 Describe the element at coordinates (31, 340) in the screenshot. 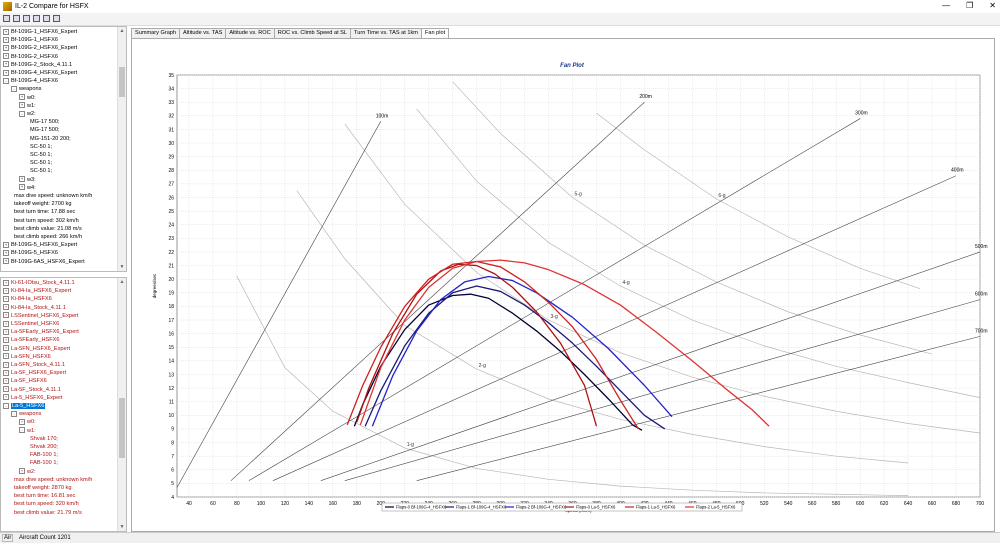

I see `tree-item: + La-5FEarly_HSFX6` at that location.